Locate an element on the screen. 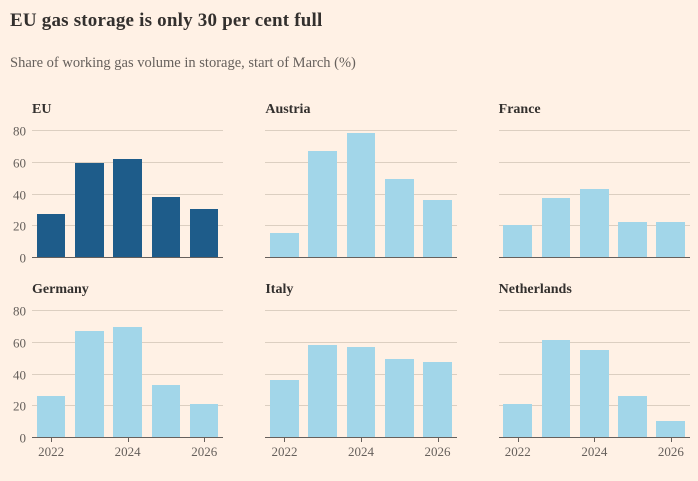  x-axis-line-eu is located at coordinates (128, 257).